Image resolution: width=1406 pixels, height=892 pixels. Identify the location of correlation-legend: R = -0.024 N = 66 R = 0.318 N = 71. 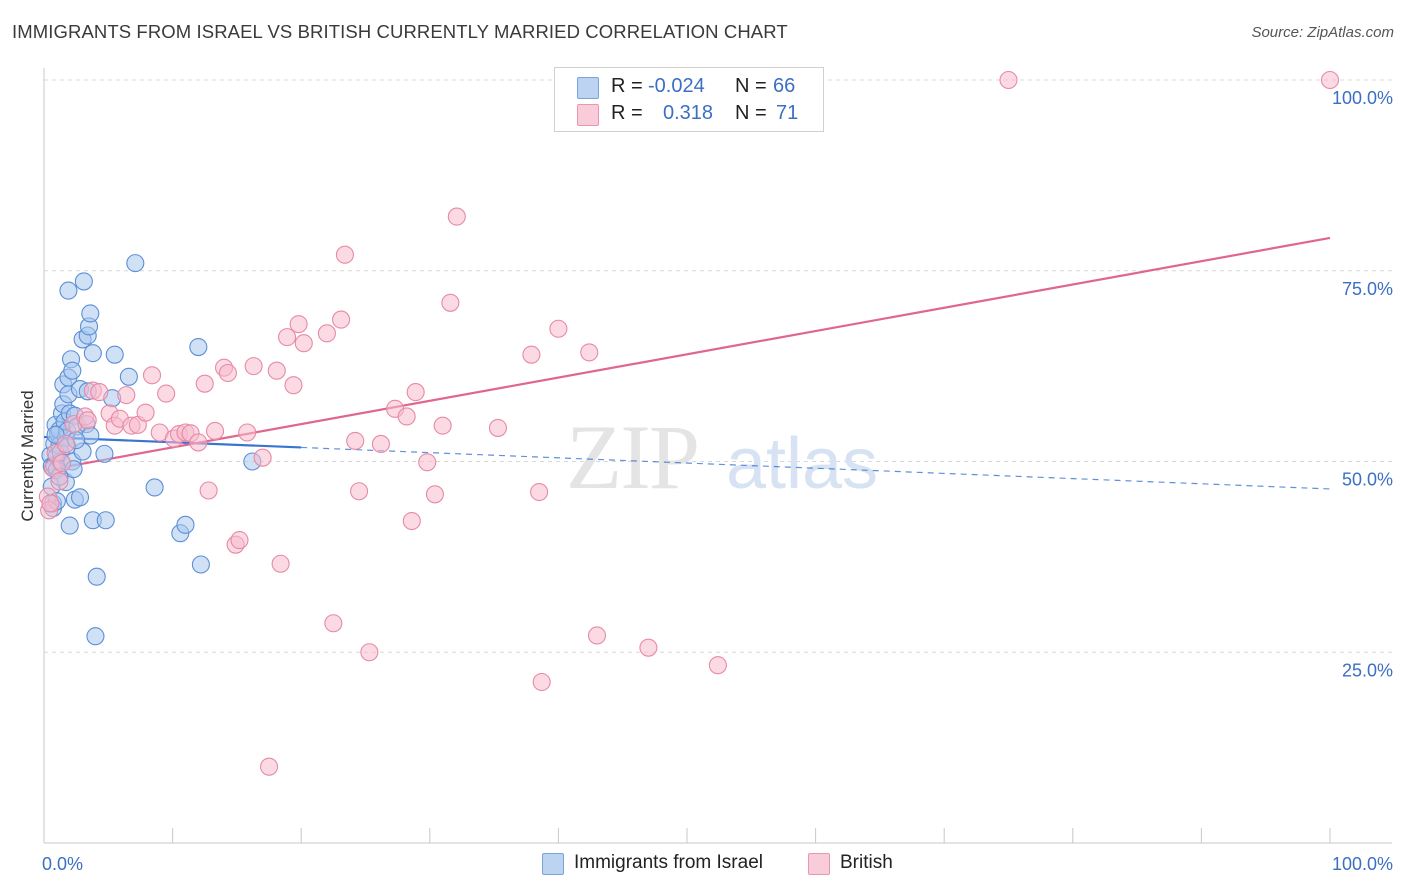
(689, 99).